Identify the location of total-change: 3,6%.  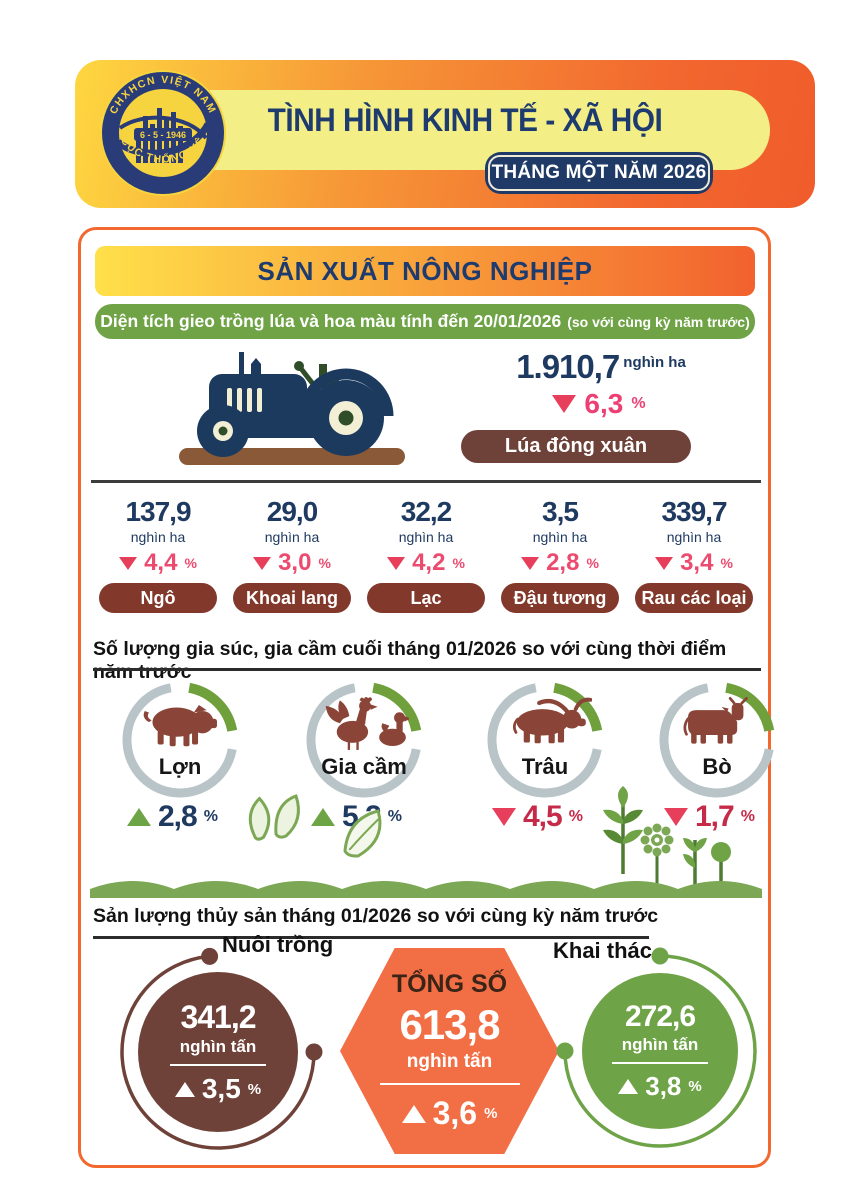
(449, 1113).